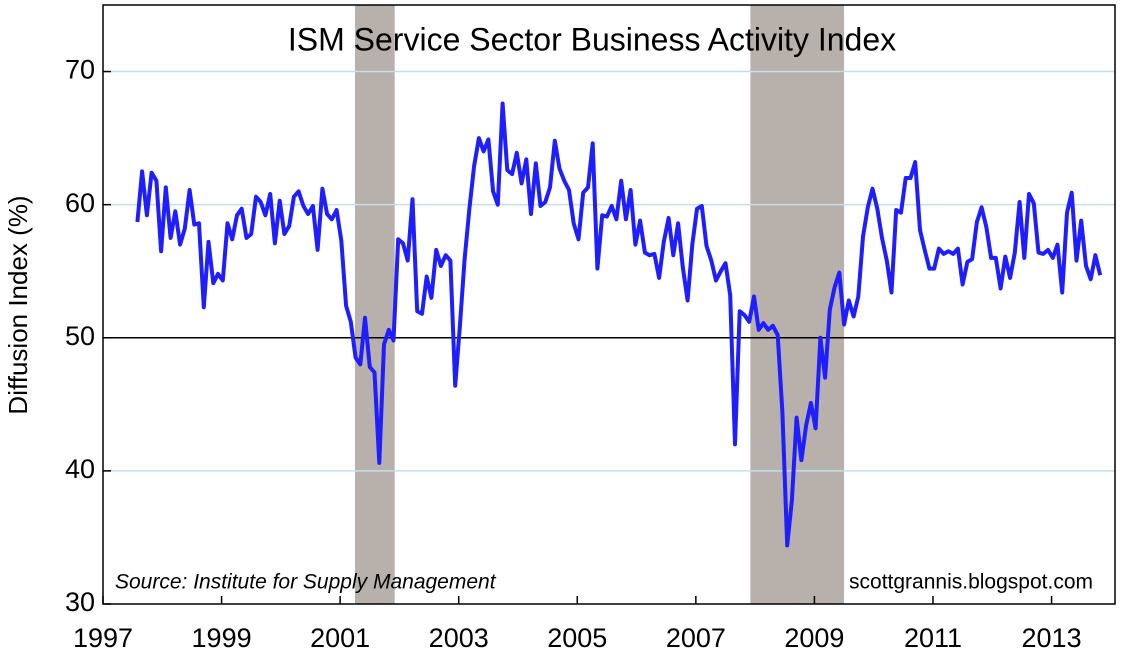  What do you see at coordinates (340, 638) in the screenshot?
I see `x-tick-label: 2001` at bounding box center [340, 638].